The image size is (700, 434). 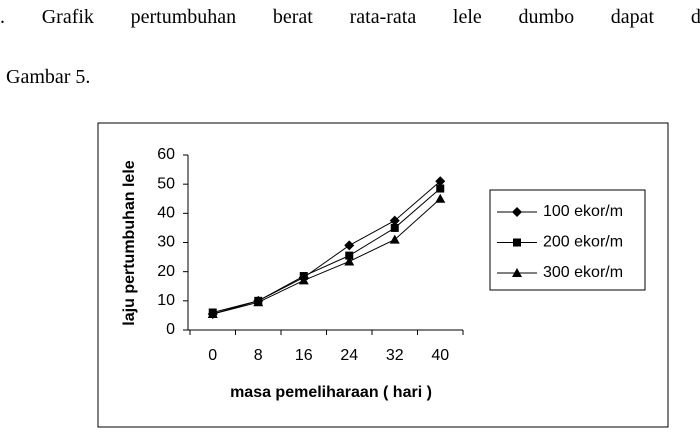 What do you see at coordinates (583, 242) in the screenshot?
I see `legend-label: 200 ekor/m` at bounding box center [583, 242].